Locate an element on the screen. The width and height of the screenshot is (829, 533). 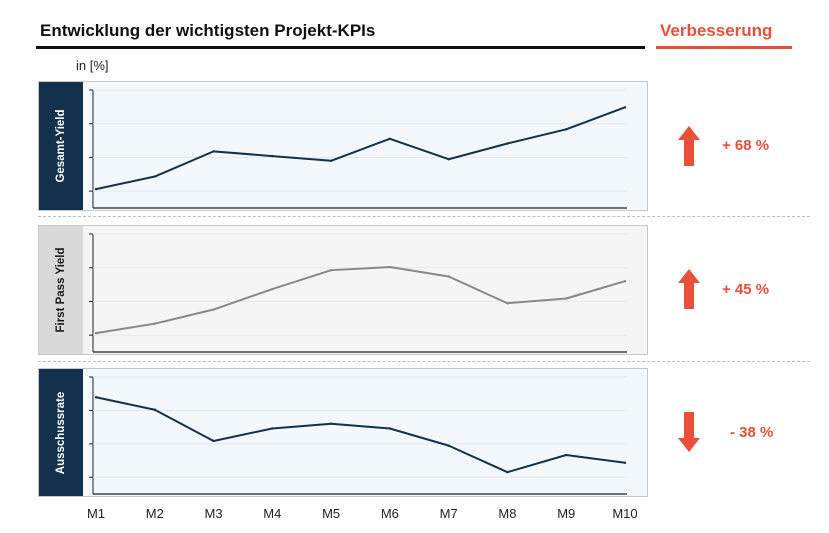
x-tick-label: M3 is located at coordinates (213, 513).